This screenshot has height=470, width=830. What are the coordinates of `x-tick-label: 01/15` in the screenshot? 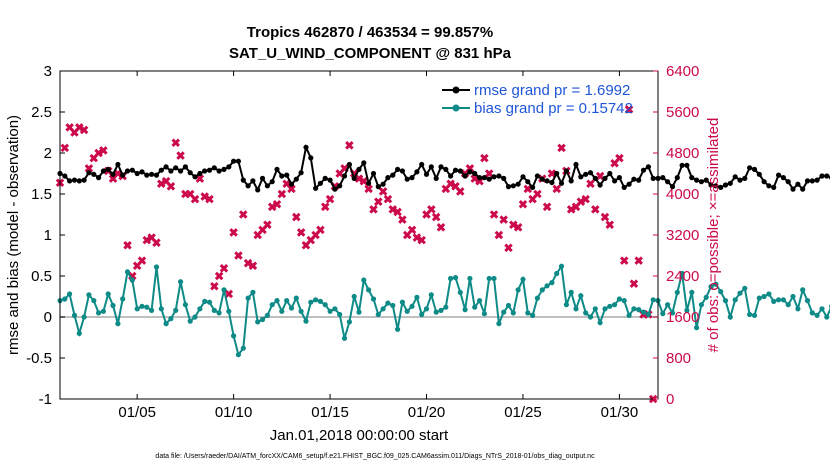 It's located at (330, 412).